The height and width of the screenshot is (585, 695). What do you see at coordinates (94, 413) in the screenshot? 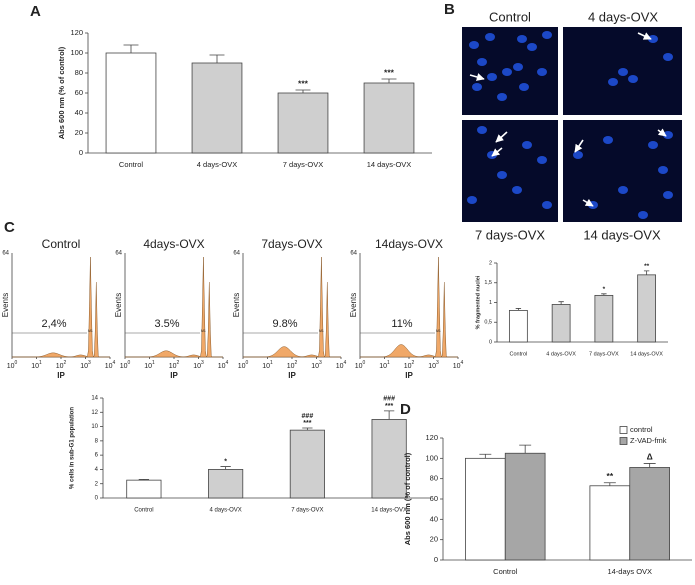
I see `y-tick-label: 12` at bounding box center [94, 413].